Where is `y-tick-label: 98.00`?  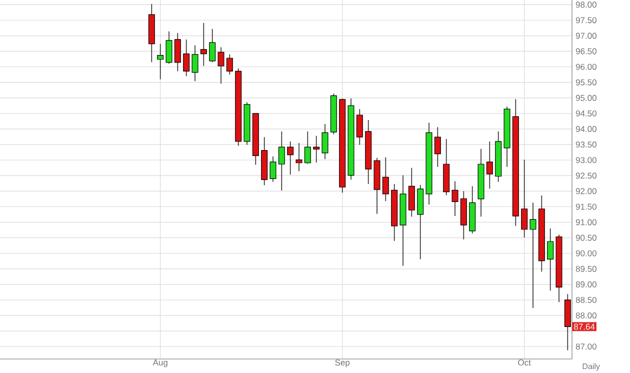
y-tick-label: 98.00 is located at coordinates (586, 5).